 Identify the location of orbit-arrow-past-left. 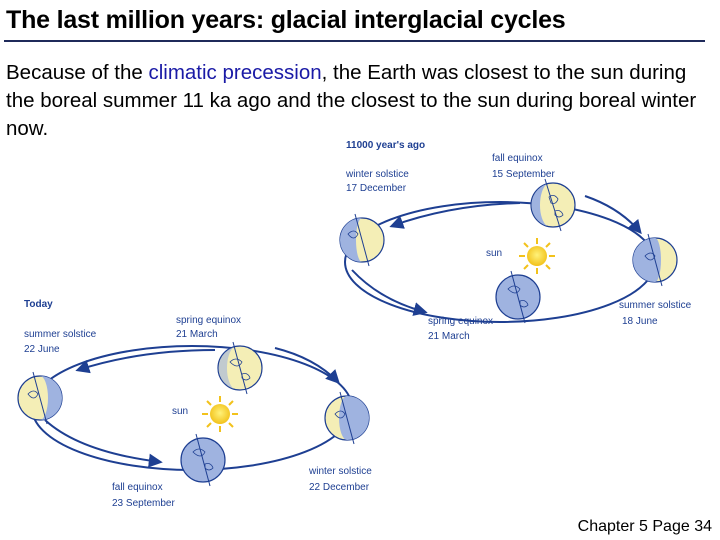
(389, 292).